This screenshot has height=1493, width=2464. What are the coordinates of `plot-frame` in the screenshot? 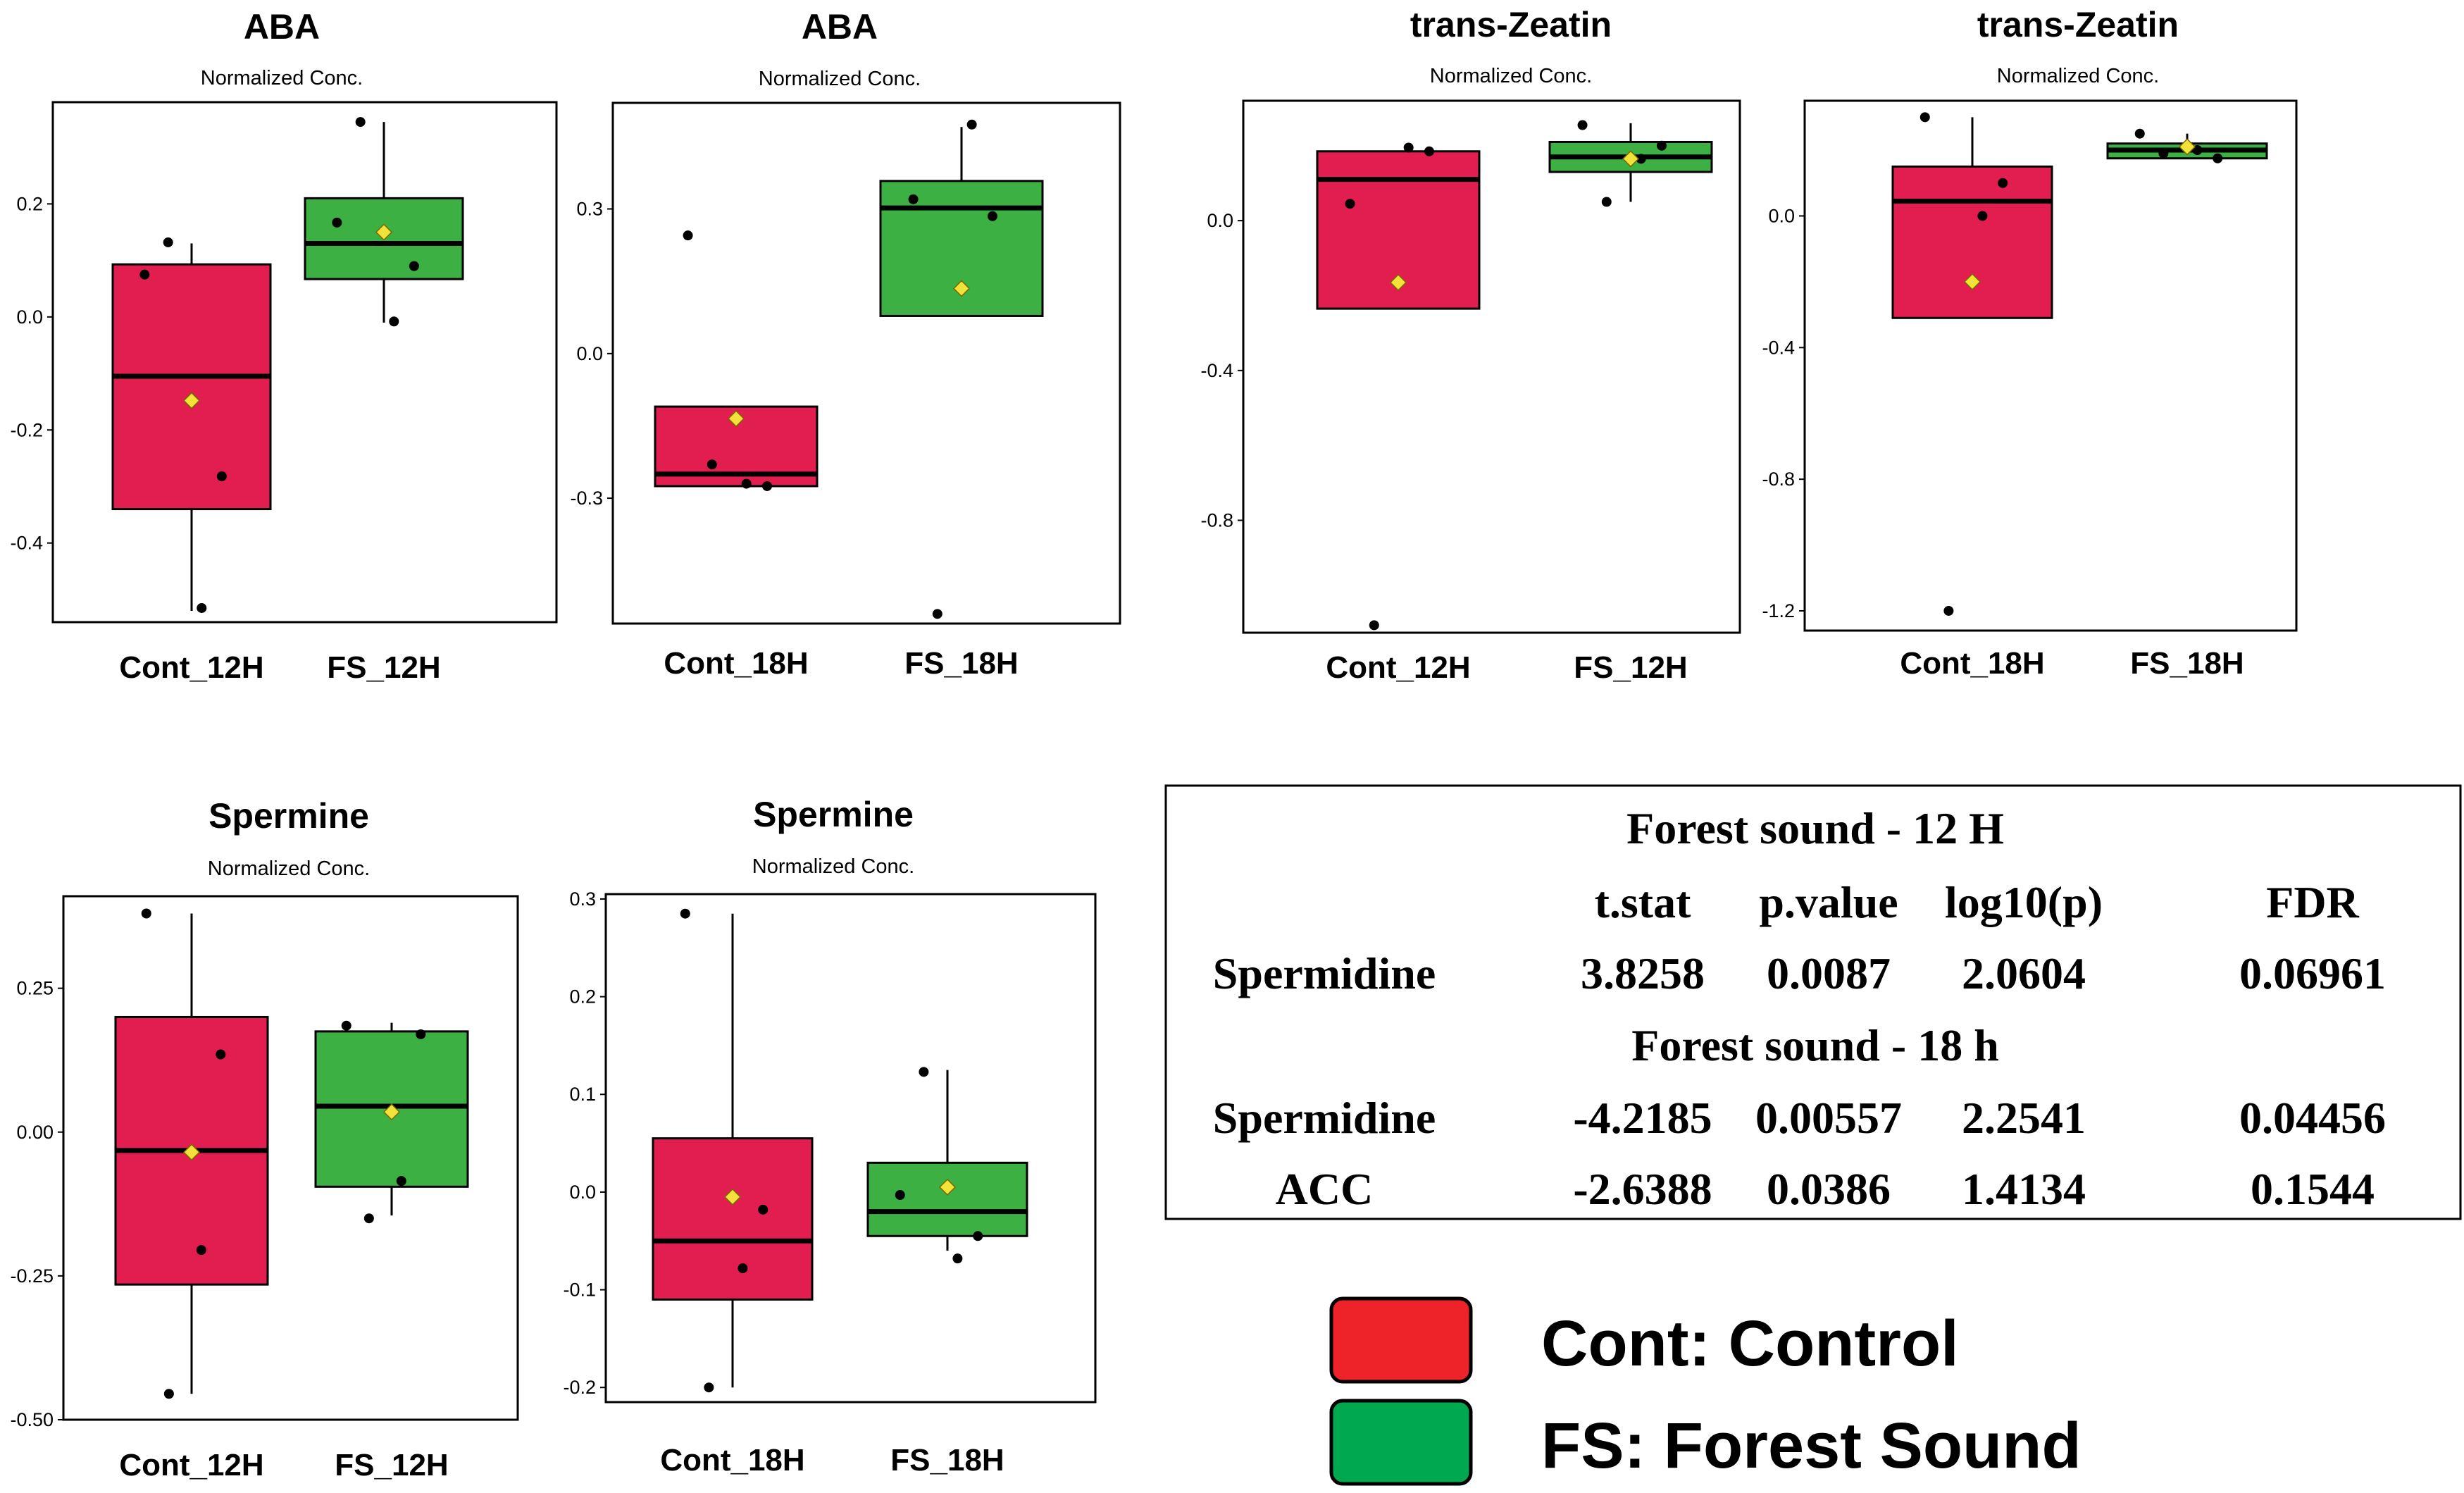 It's located at (866, 363).